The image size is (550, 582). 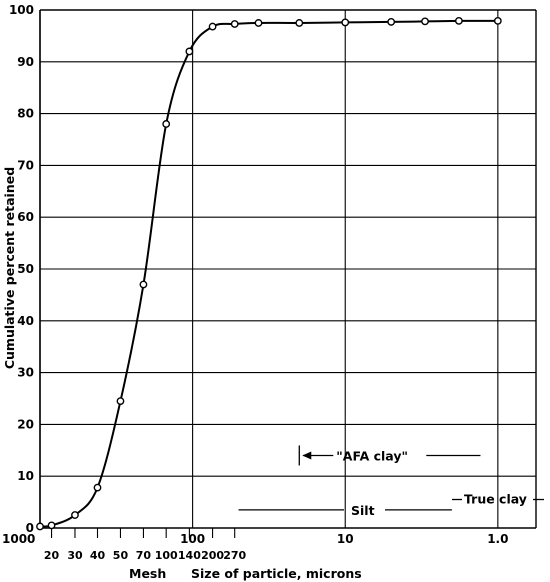 I want to click on mesh-tick-label-70: 70, so click(x=144, y=555).